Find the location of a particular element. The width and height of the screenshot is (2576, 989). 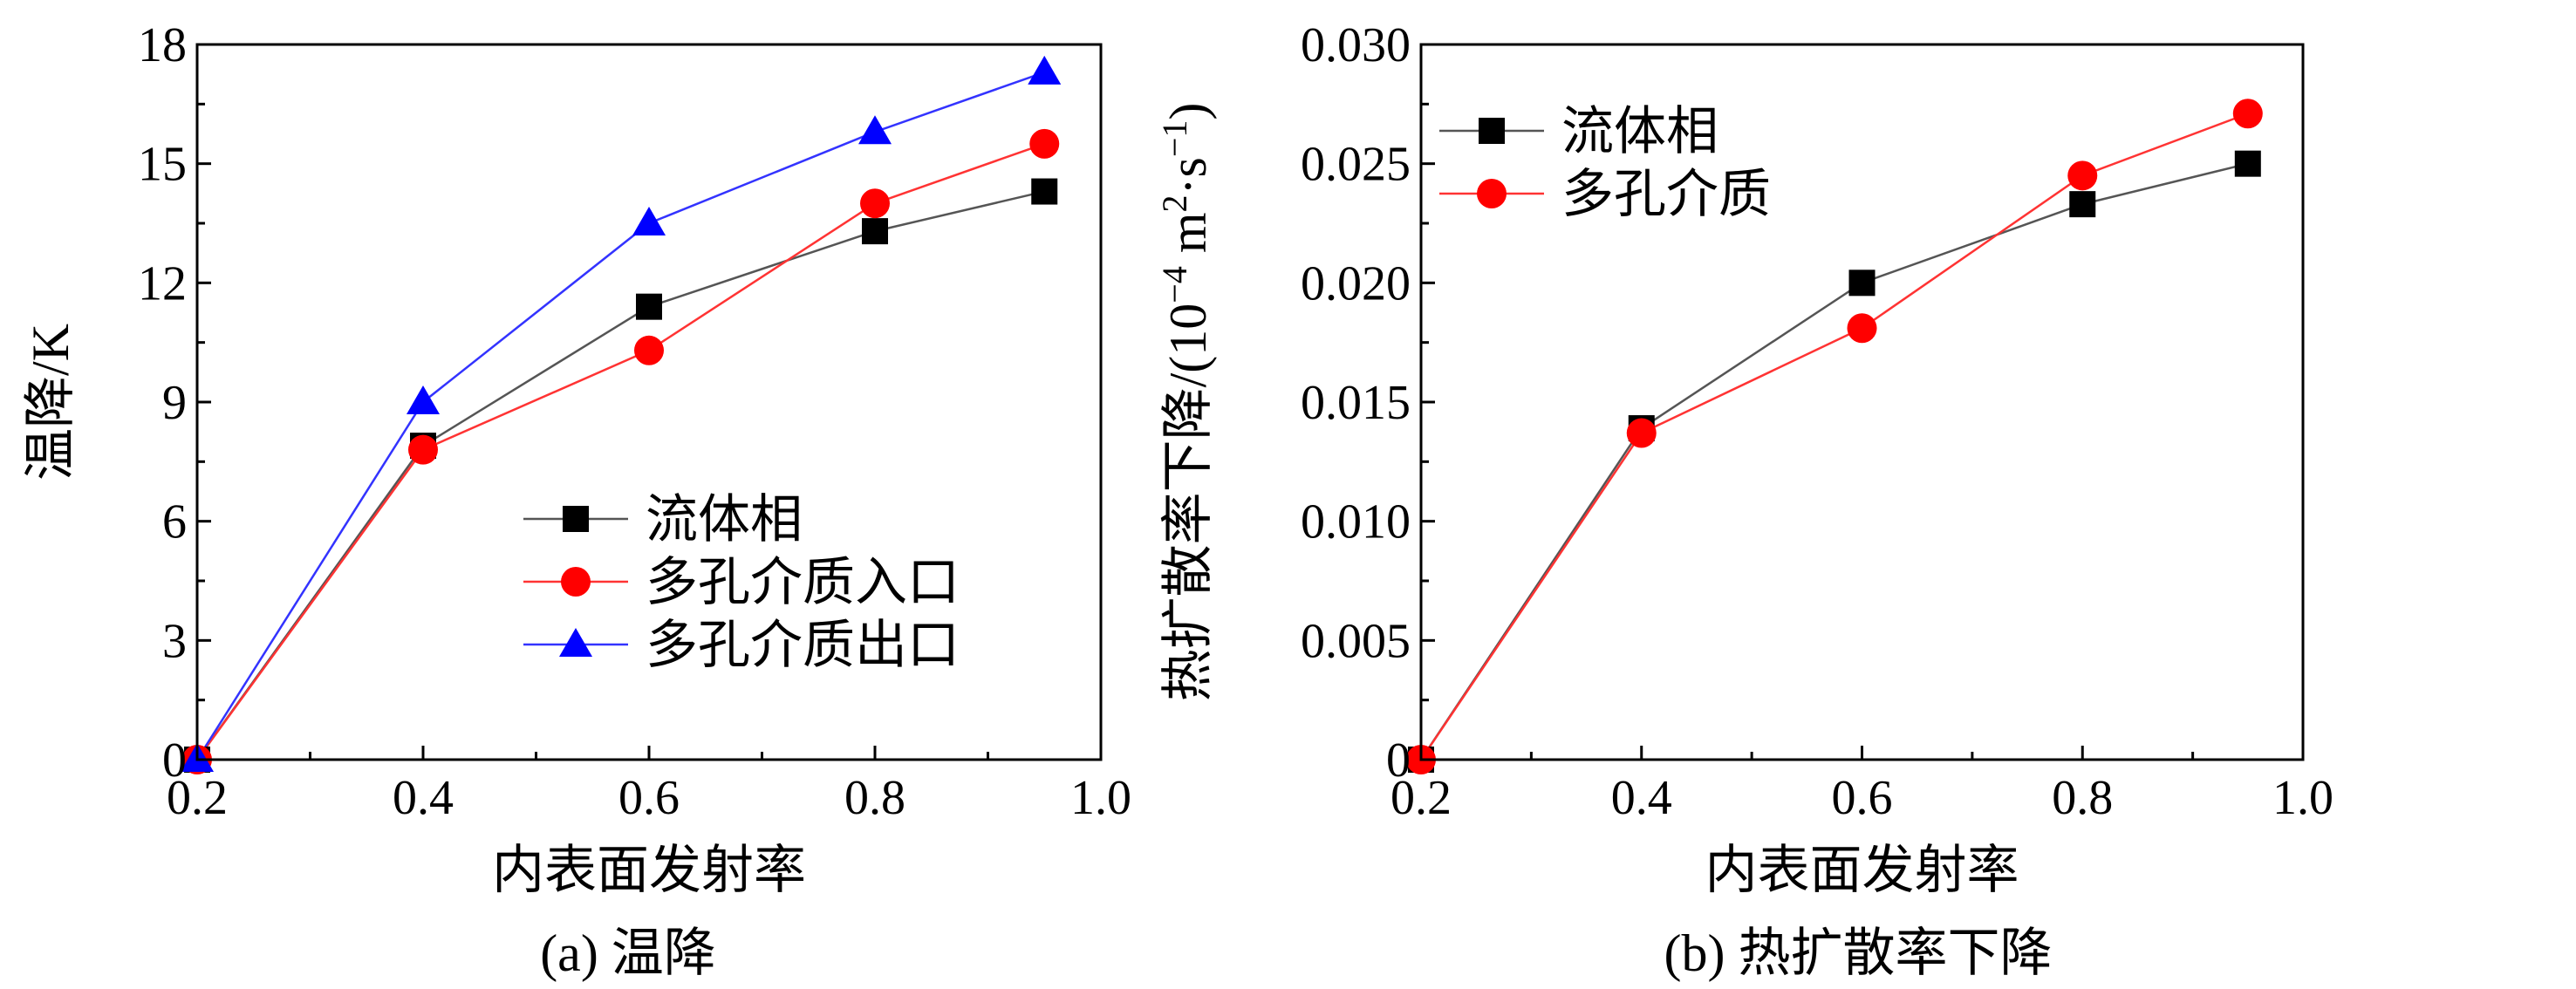

y-axis-label: 温降/K is located at coordinates (50, 402).